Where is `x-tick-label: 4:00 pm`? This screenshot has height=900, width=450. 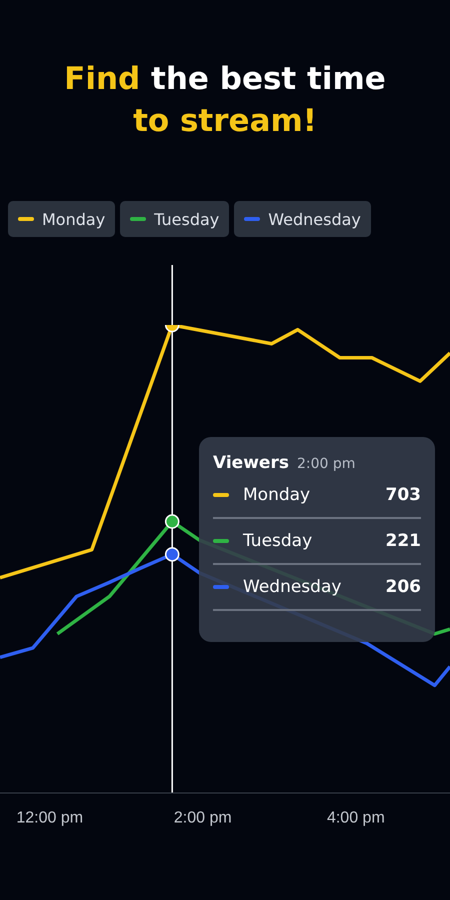
x-tick-label: 4:00 pm is located at coordinates (355, 817).